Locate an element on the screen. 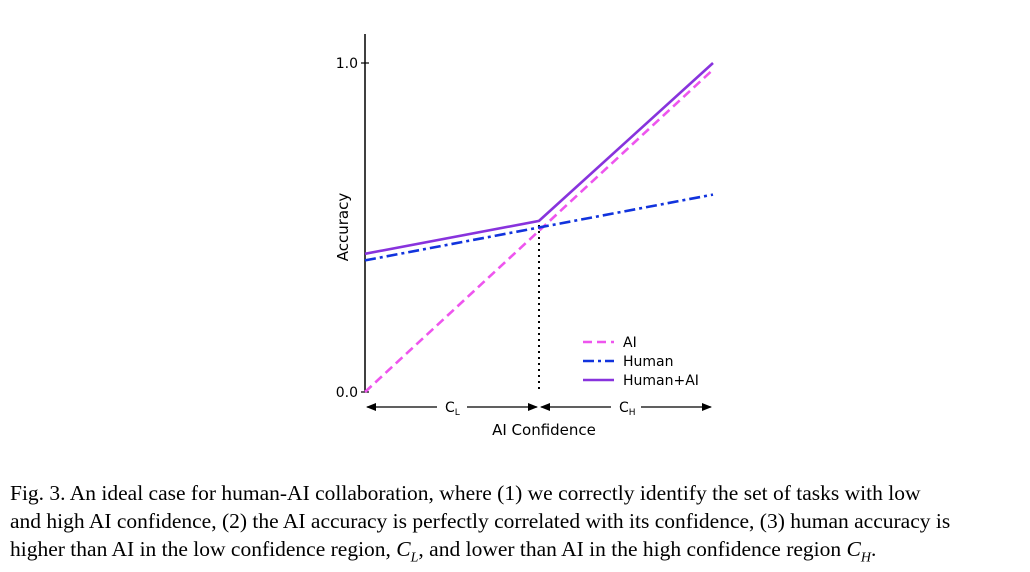 Image resolution: width=1030 pixels, height=572 pixels. chart-legend: AI Human Human+AI is located at coordinates (641, 362).